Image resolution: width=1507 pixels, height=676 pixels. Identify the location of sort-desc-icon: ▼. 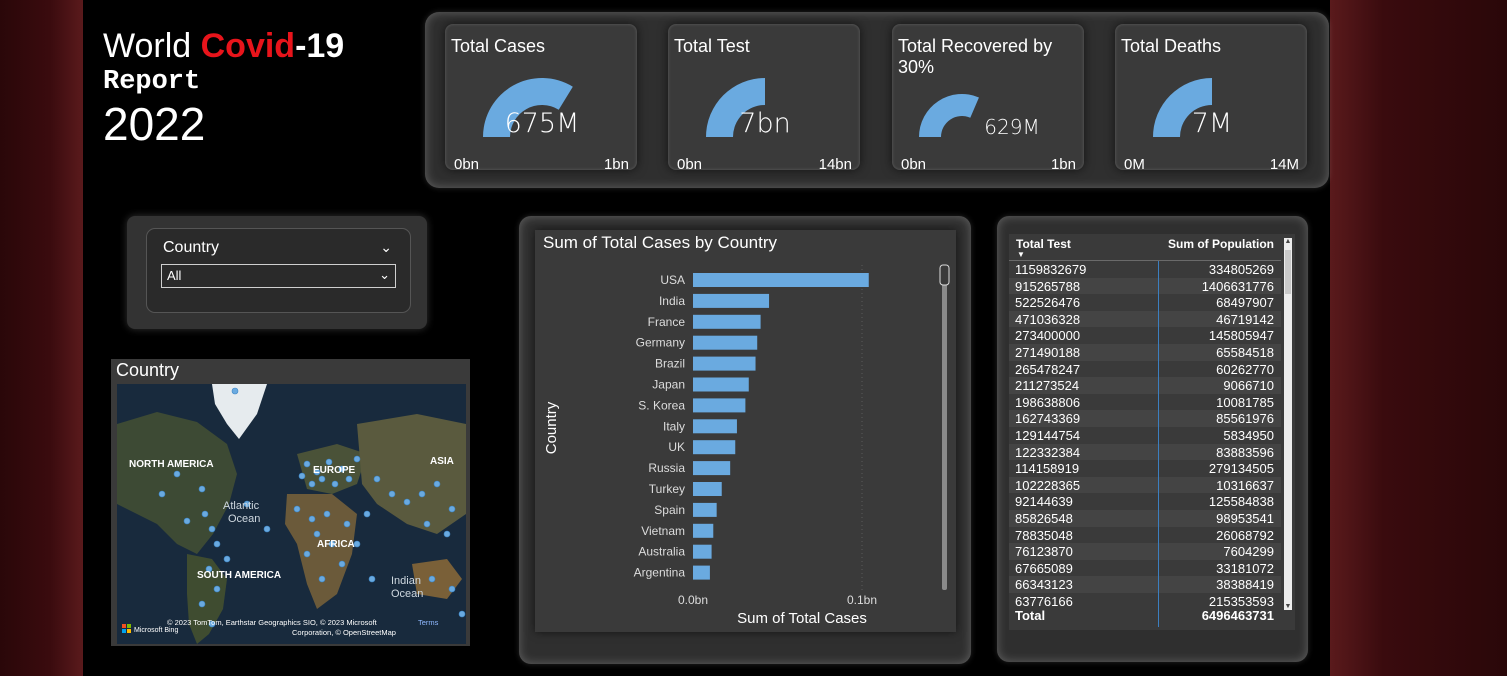
(1021, 254).